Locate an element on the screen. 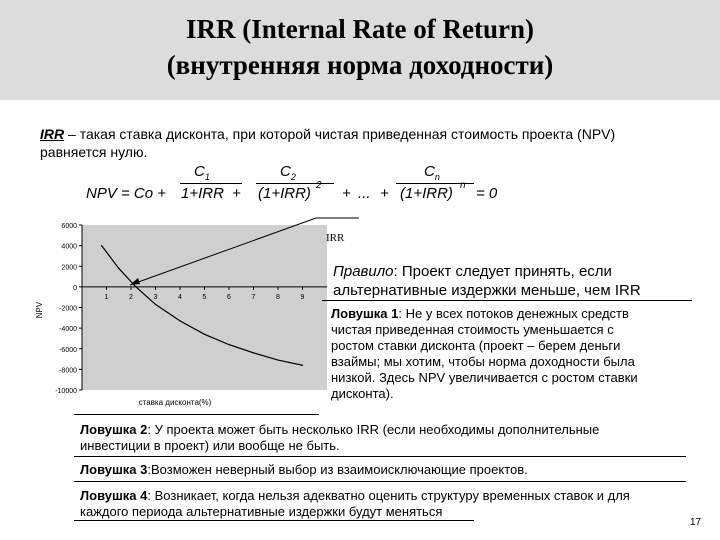  formula-term1-numerator: C1 is located at coordinates (202, 174).